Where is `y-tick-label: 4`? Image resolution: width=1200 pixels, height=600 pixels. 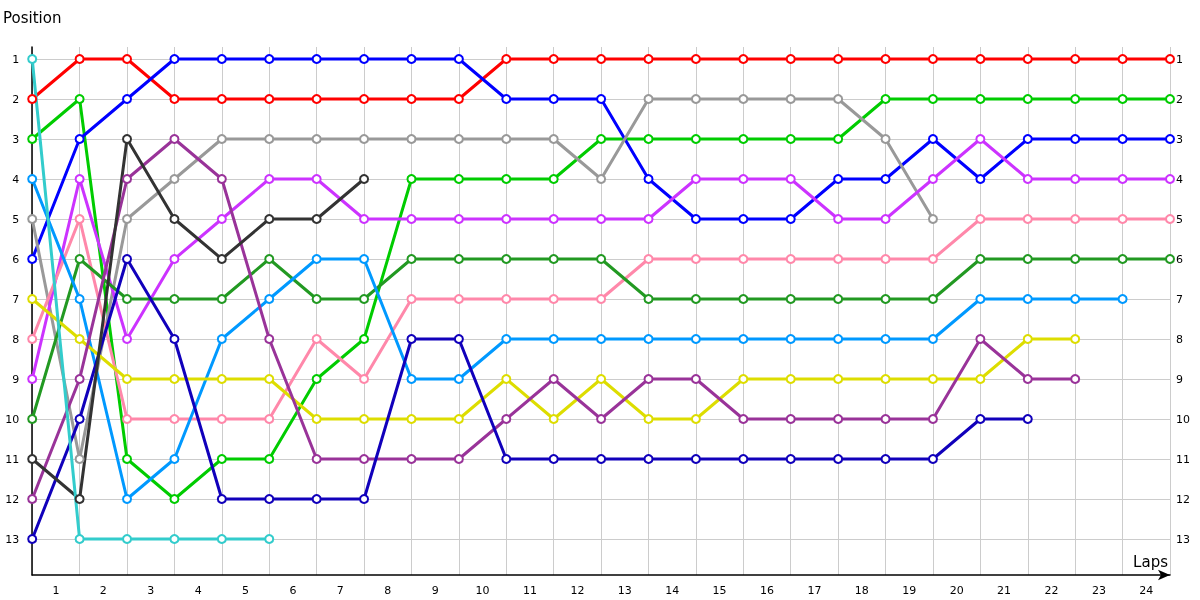
y-tick-label: 4 is located at coordinates (16, 179).